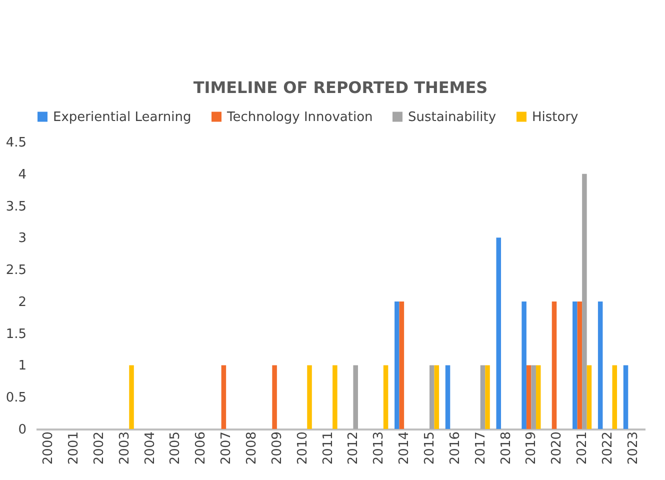 The width and height of the screenshot is (665, 480). I want to click on x-tick-label: 2006, so click(201, 448).